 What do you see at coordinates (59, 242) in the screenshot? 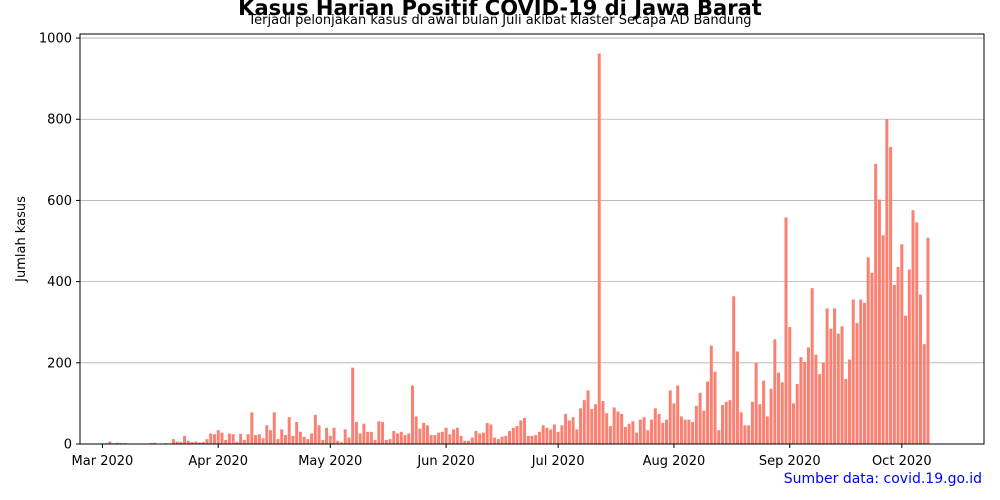
I see `y-axis-ticks: 0 200 400 600 800 1000` at bounding box center [59, 242].